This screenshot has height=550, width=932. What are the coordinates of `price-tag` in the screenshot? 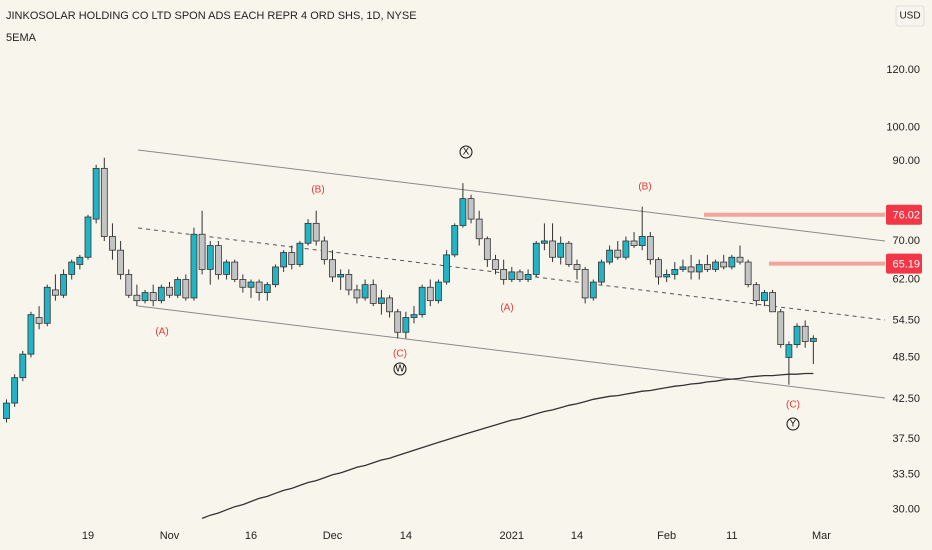 It's located at (904, 214).